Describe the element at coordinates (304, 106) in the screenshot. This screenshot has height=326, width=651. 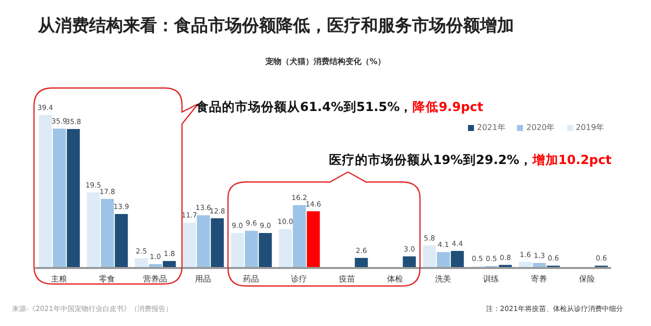
I see `text: 食品的市场份额从61.4%到51.5%，` at that location.